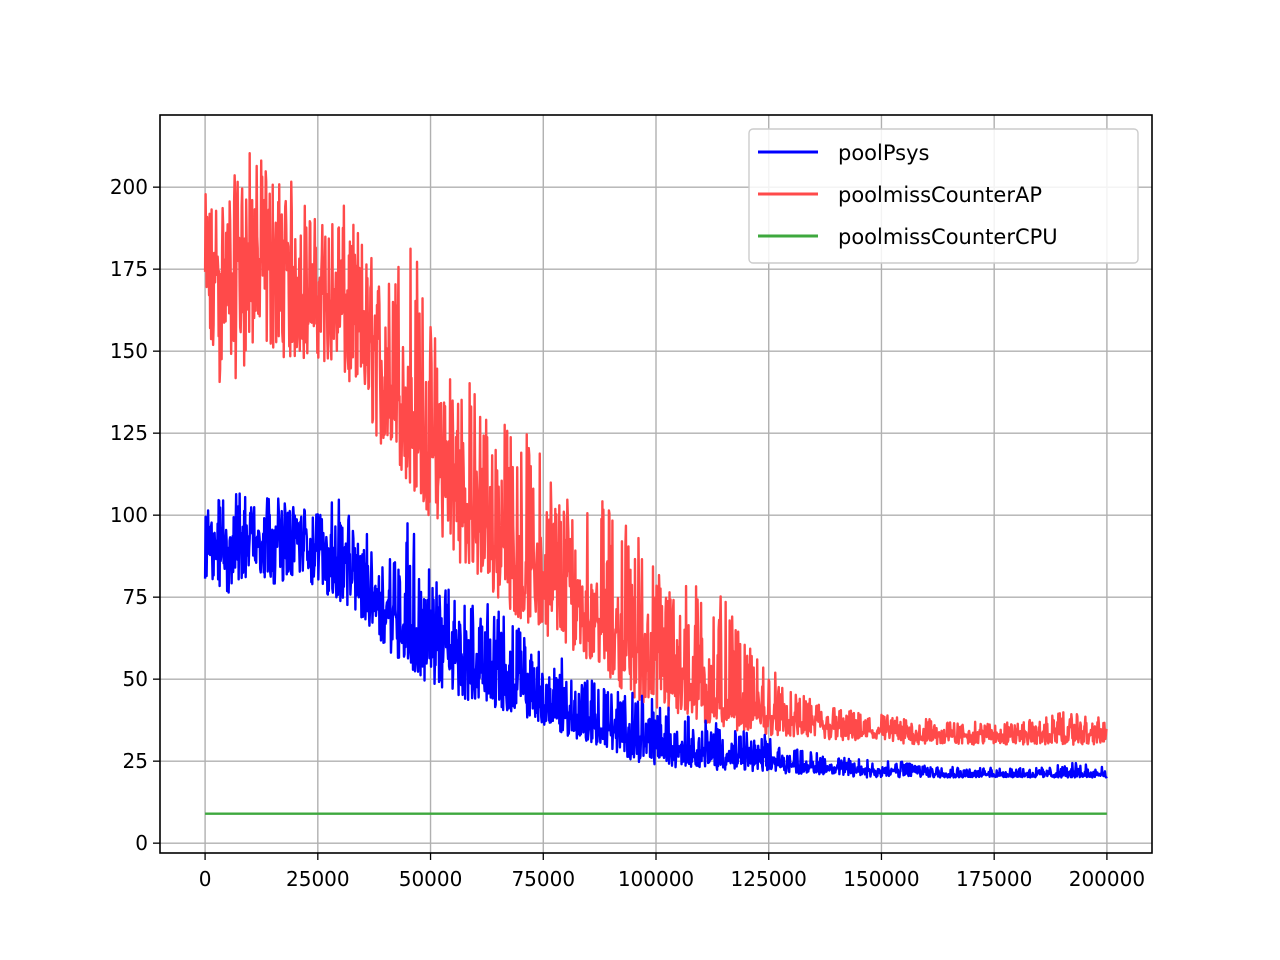  I want to click on x-tick-label: 125000, so click(769, 879).